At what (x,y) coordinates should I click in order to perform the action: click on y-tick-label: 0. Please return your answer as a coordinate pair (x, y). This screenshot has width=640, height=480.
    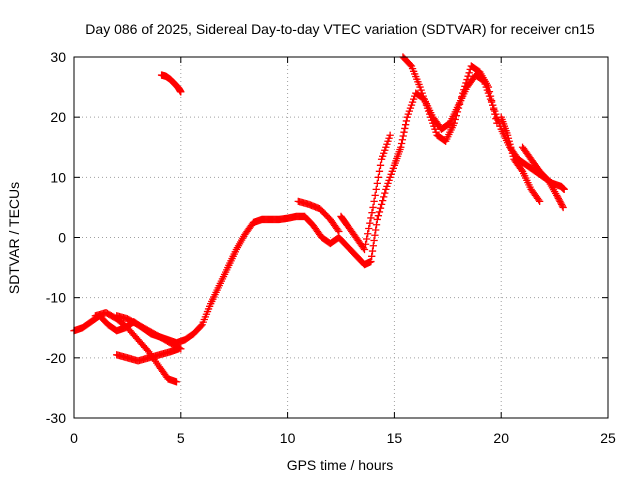
    Looking at the image, I should click on (62, 238).